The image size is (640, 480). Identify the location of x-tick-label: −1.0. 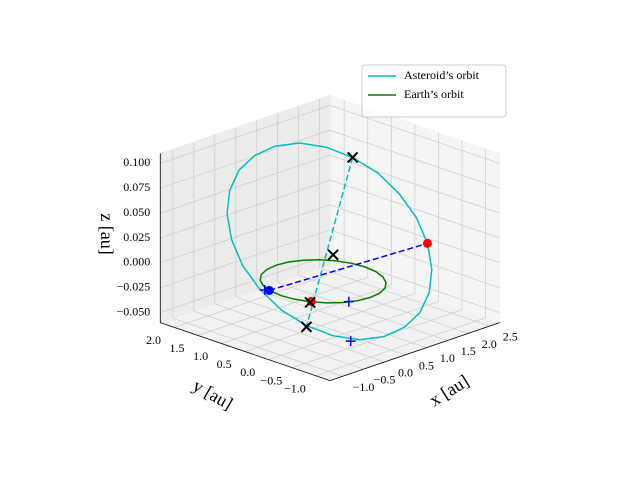
(364, 387).